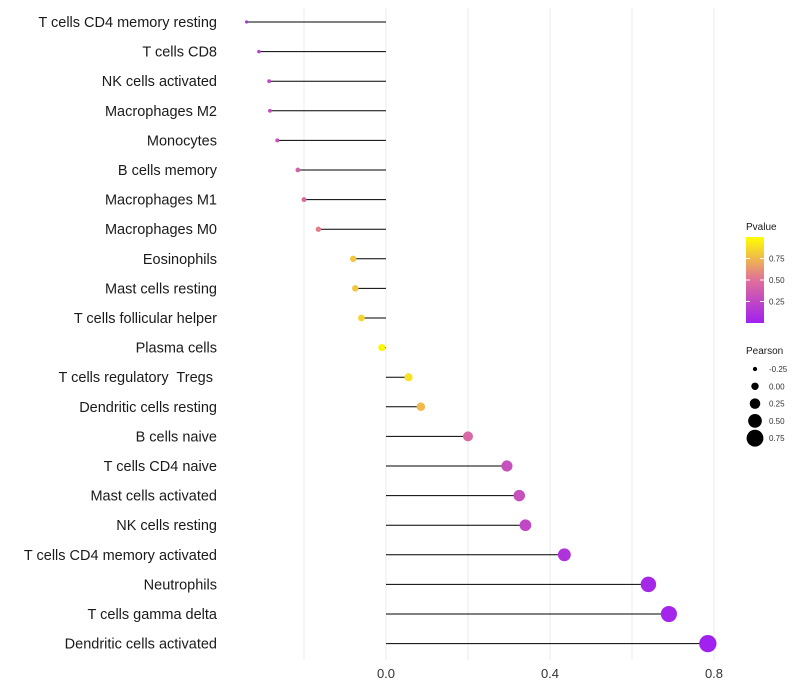 The width and height of the screenshot is (800, 700). Describe the element at coordinates (176, 349) in the screenshot. I see `category-label: Plasma cells` at that location.